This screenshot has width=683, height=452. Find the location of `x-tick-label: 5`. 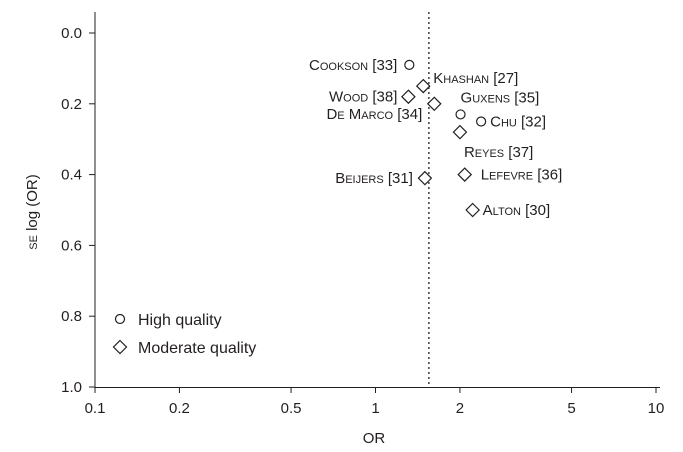

x-tick-label: 5 is located at coordinates (571, 408).